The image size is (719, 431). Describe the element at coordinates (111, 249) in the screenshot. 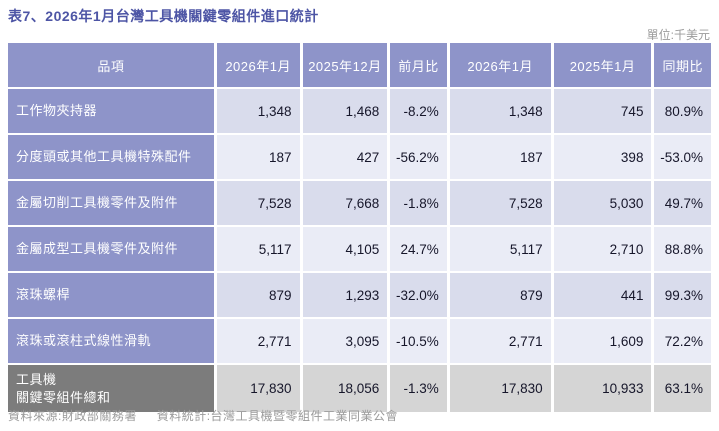

I see `row-label: 金屬成型工具機零件及附件` at that location.